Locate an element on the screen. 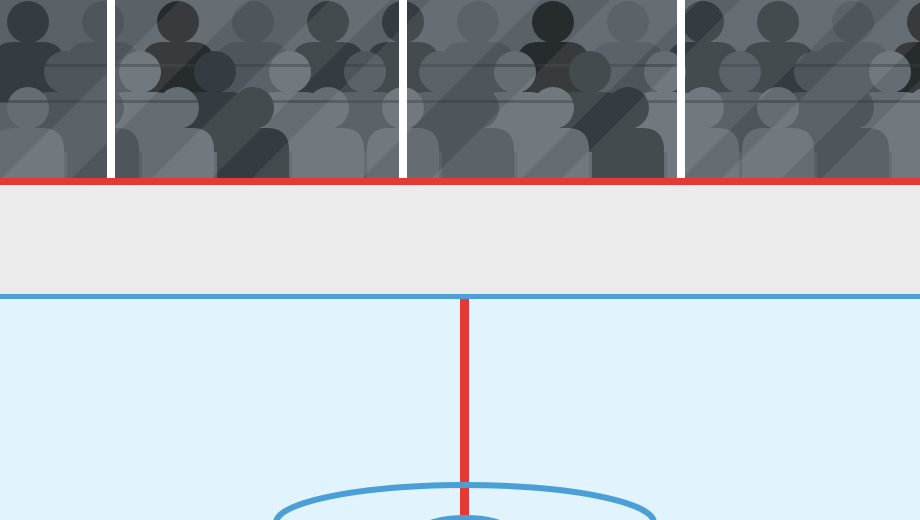 This screenshot has height=520, width=920. boards-bottom-blue-stripe is located at coordinates (460, 296).